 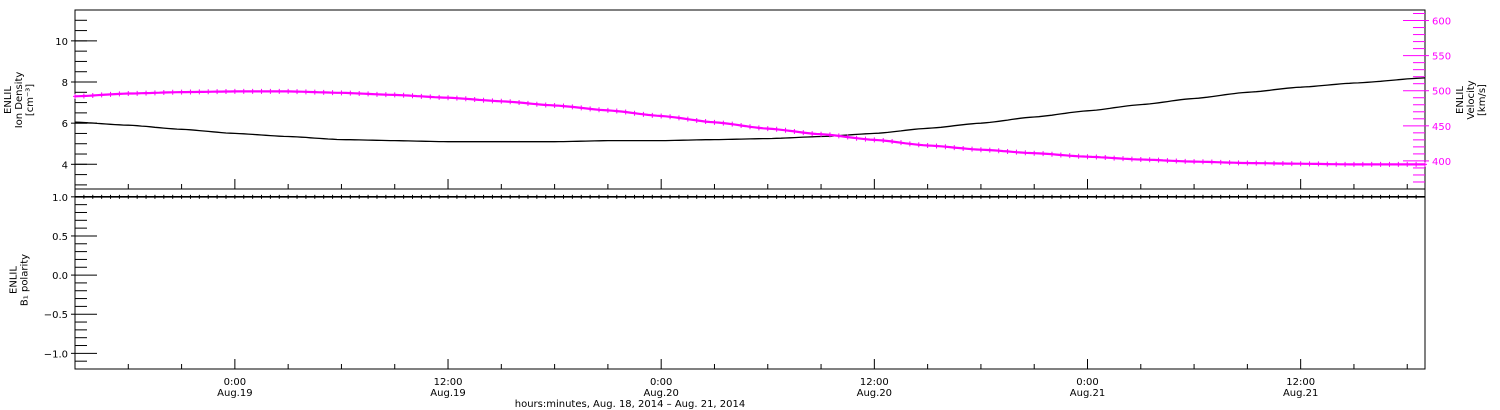 I want to click on density-tick-label: 4, so click(x=65, y=165).